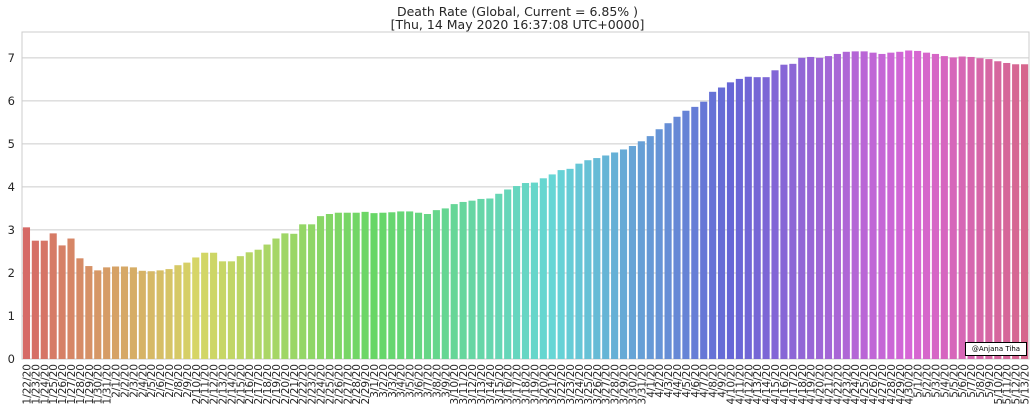 The width and height of the screenshot is (1035, 412). I want to click on x-tick-label: 4/14/20, so click(767, 384).